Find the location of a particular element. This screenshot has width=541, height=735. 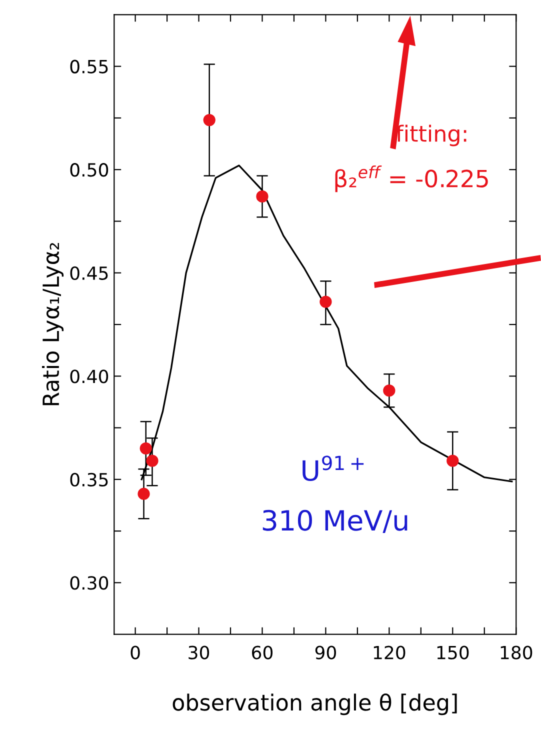

y-tick-label: 0.50 is located at coordinates (89, 170).